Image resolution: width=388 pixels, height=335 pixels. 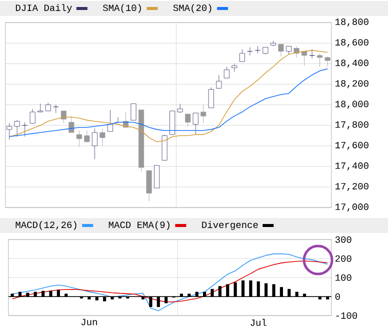 What do you see at coordinates (46, 225) in the screenshot?
I see `legend-label: MACD(12,26)` at bounding box center [46, 225].